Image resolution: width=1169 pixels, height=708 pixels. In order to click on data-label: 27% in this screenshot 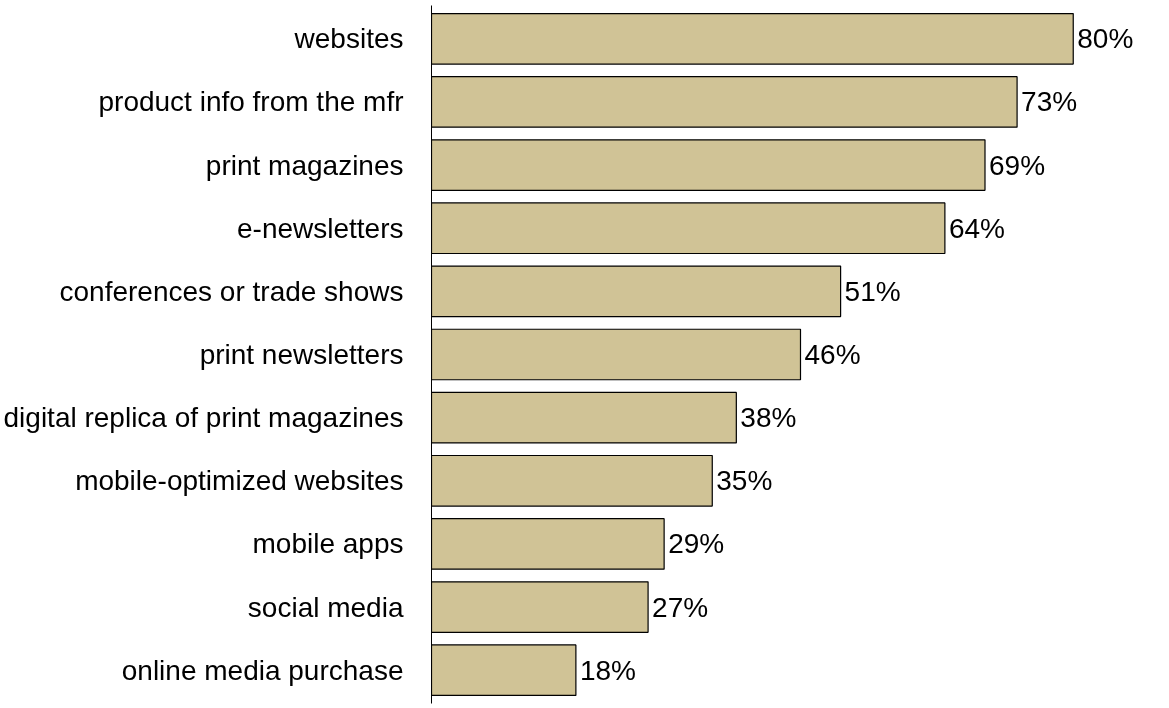, I will do `click(680, 607)`.